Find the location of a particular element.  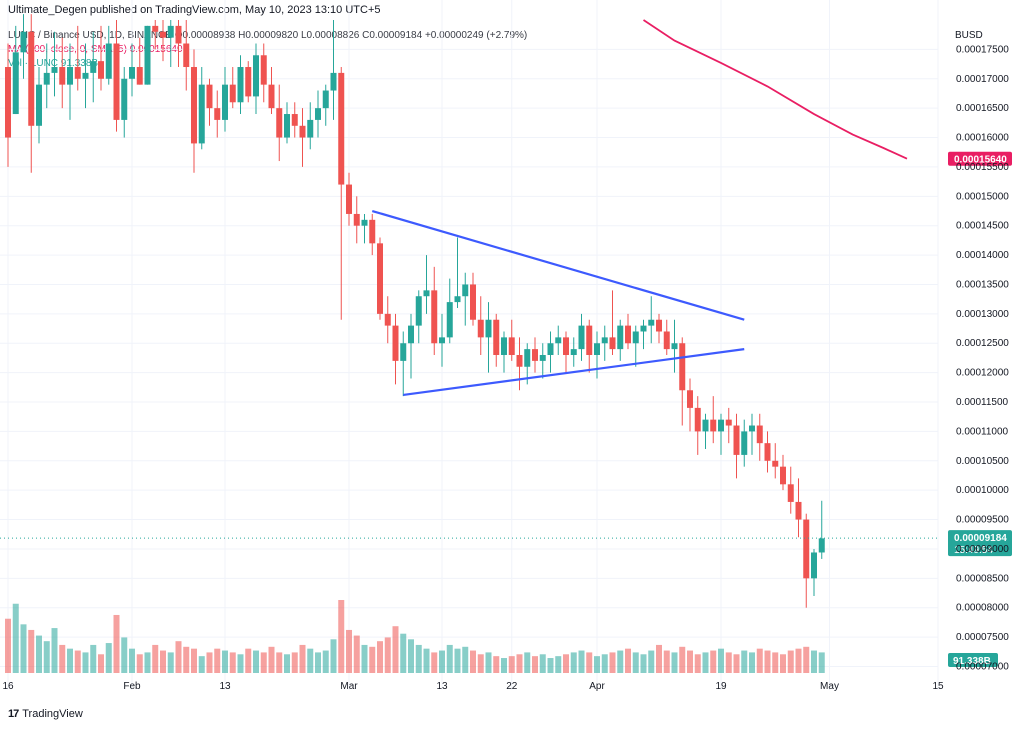

tradingview-logo: 17 TradingView is located at coordinates (45, 714).